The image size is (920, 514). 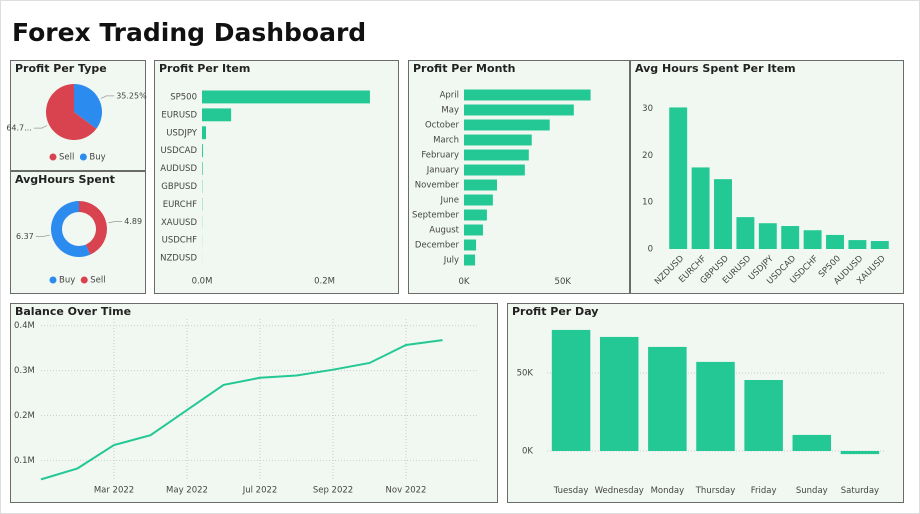 What do you see at coordinates (715, 491) in the screenshot?
I see `x-tick-label: Thursday` at bounding box center [715, 491].